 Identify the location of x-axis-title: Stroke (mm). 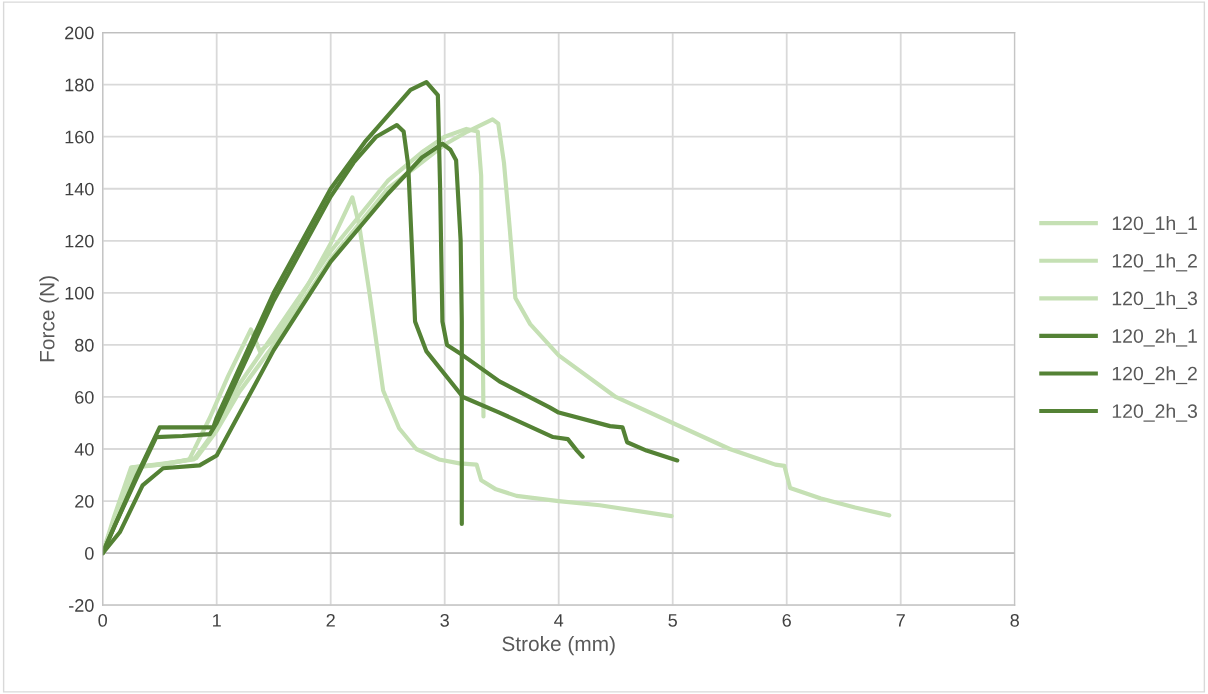
(558, 645).